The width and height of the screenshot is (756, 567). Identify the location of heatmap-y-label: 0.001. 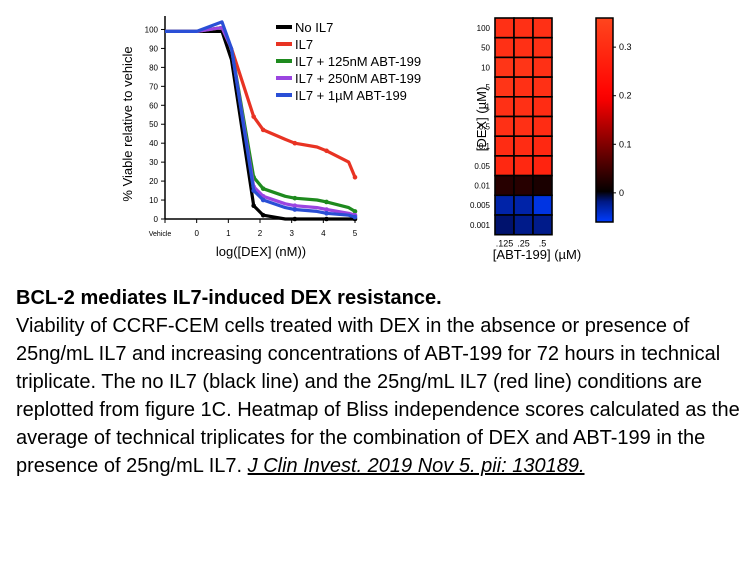
(480, 225).